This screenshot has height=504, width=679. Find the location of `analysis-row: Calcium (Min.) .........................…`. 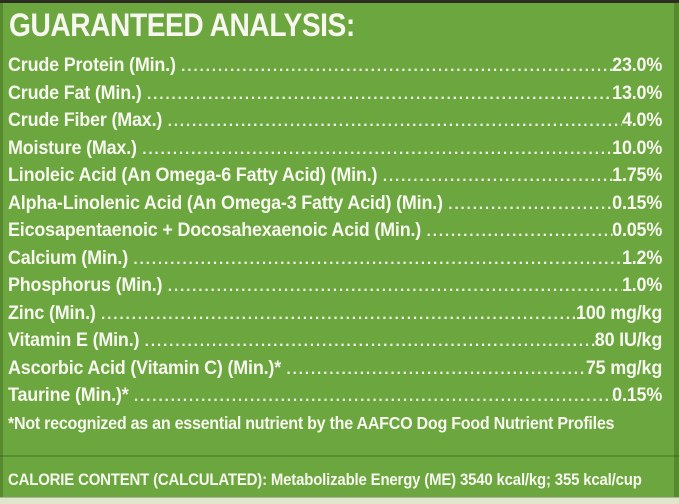

analysis-row: Calcium (Min.) .........................… is located at coordinates (338, 259).